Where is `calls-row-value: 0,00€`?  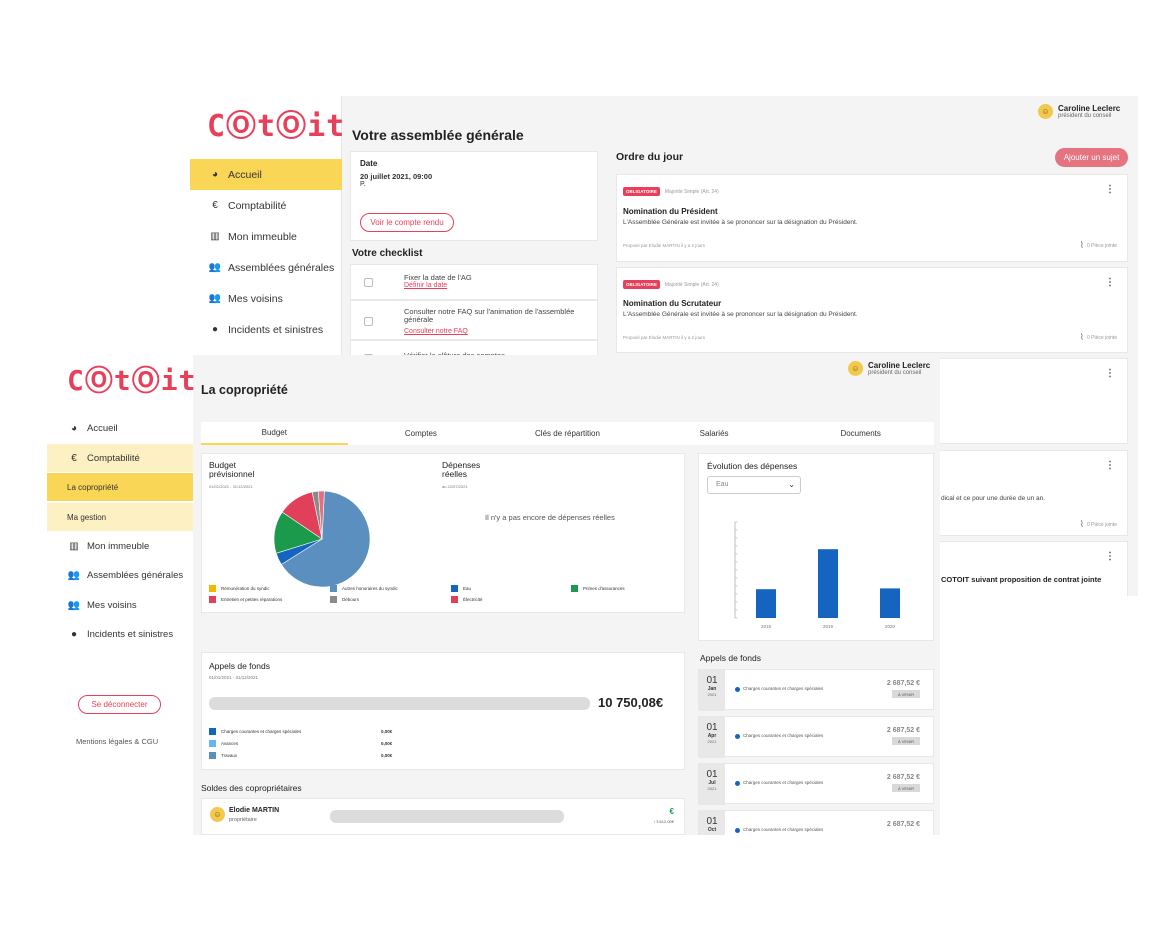
calls-row-value: 0,00€ is located at coordinates (387, 755).